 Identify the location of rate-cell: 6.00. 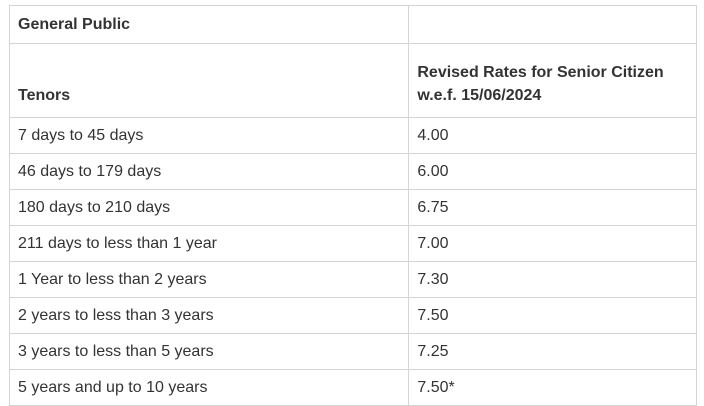
(552, 171).